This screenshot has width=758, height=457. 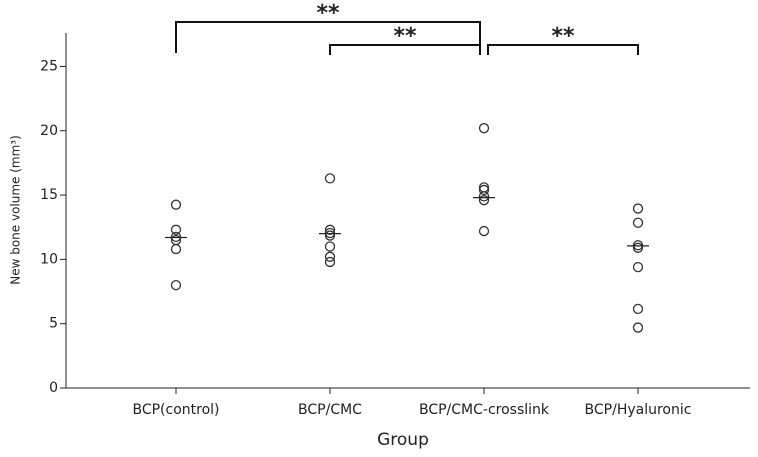 What do you see at coordinates (49, 131) in the screenshot?
I see `y-tick-label: 20` at bounding box center [49, 131].